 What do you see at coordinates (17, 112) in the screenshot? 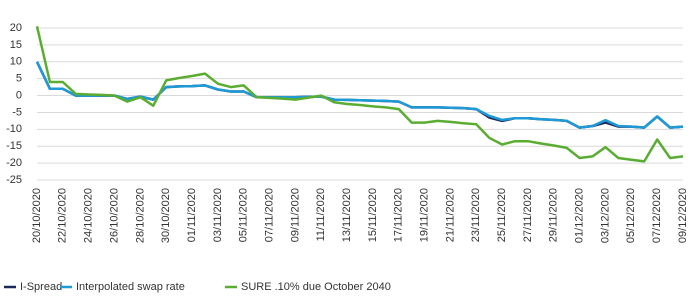
I see `y-tick-label: -5` at bounding box center [17, 112].